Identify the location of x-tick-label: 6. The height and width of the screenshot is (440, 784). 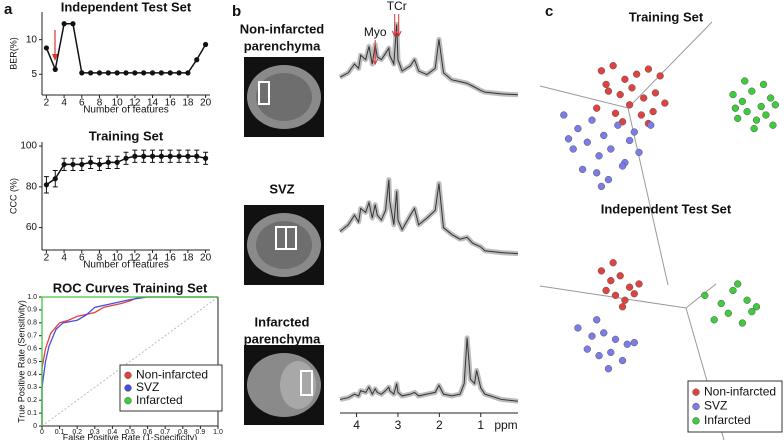
(82, 103).